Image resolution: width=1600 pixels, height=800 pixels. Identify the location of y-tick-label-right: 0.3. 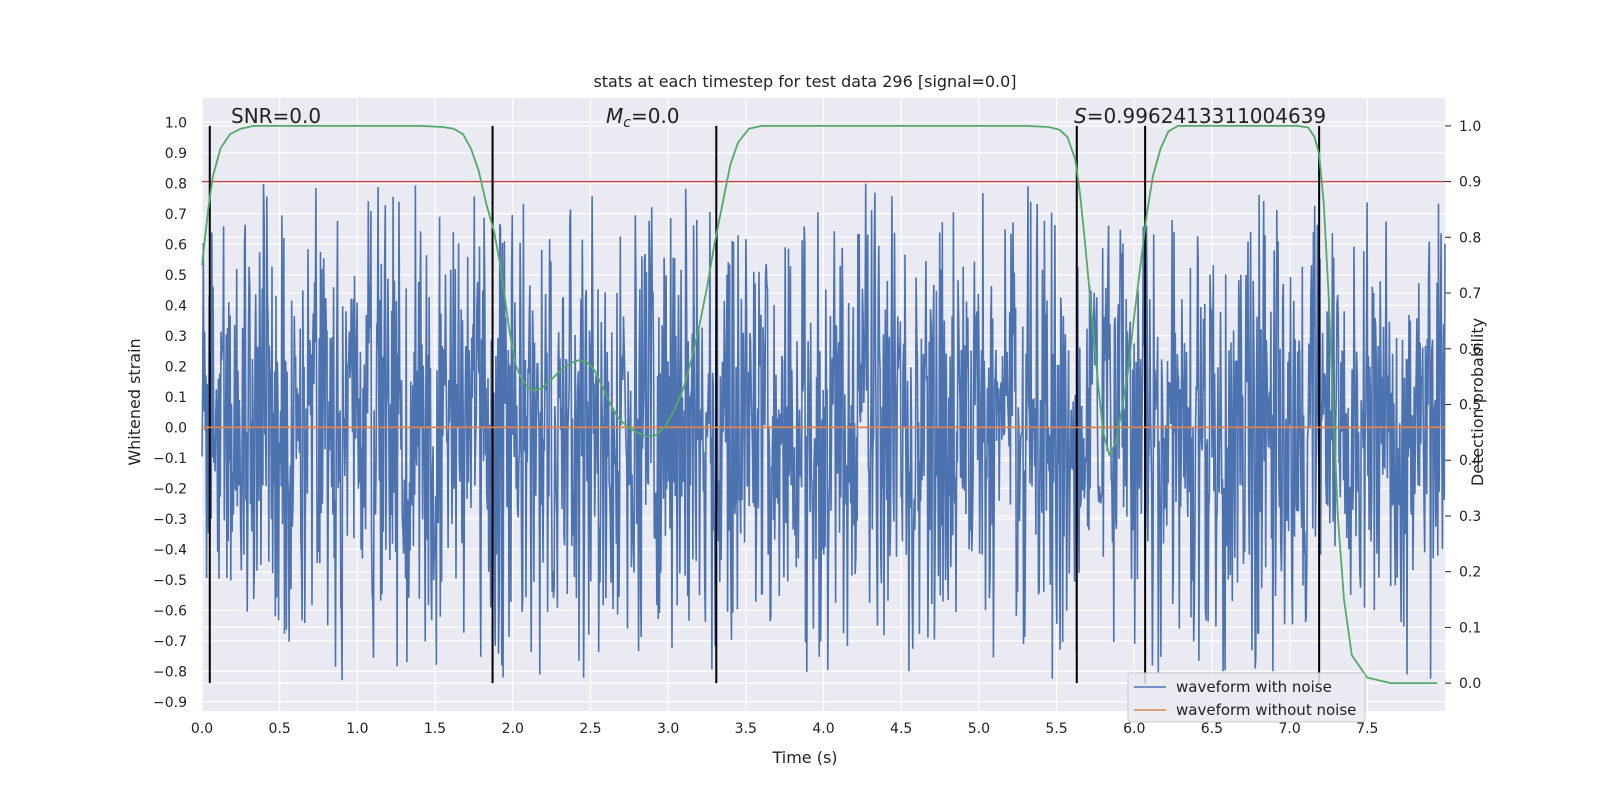
(1470, 517).